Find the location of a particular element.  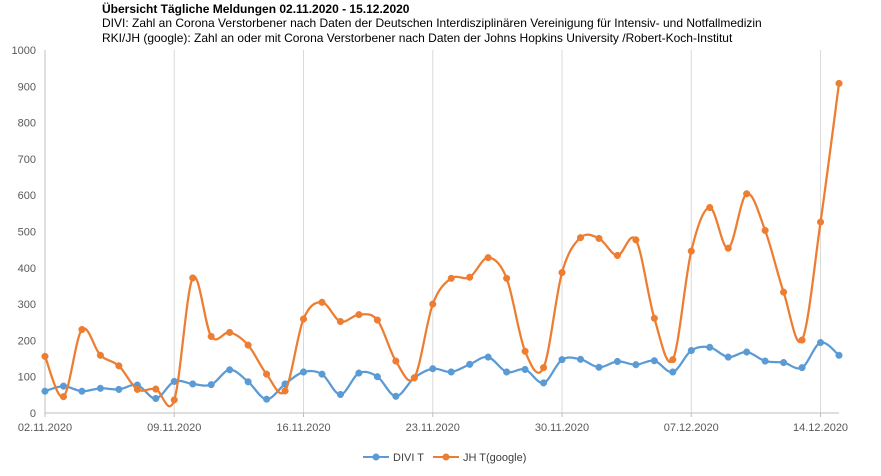

legend-item-jh: JH T(google) is located at coordinates (479, 458).